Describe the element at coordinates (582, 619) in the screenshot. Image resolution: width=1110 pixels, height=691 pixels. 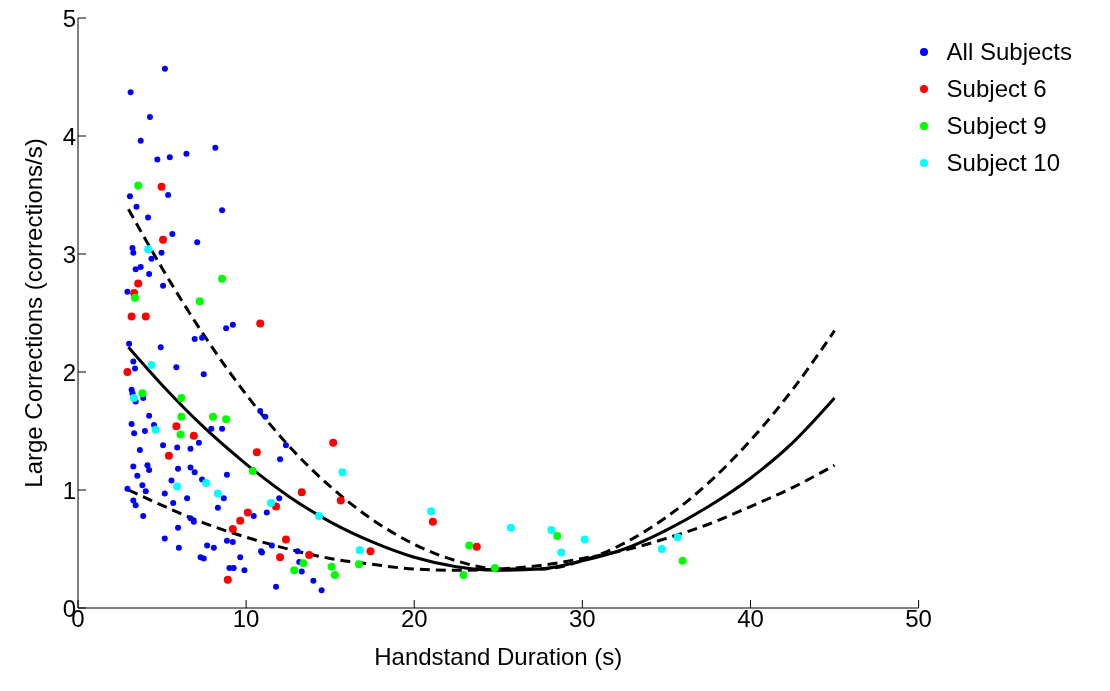
I see `x-tick-label: 30` at that location.